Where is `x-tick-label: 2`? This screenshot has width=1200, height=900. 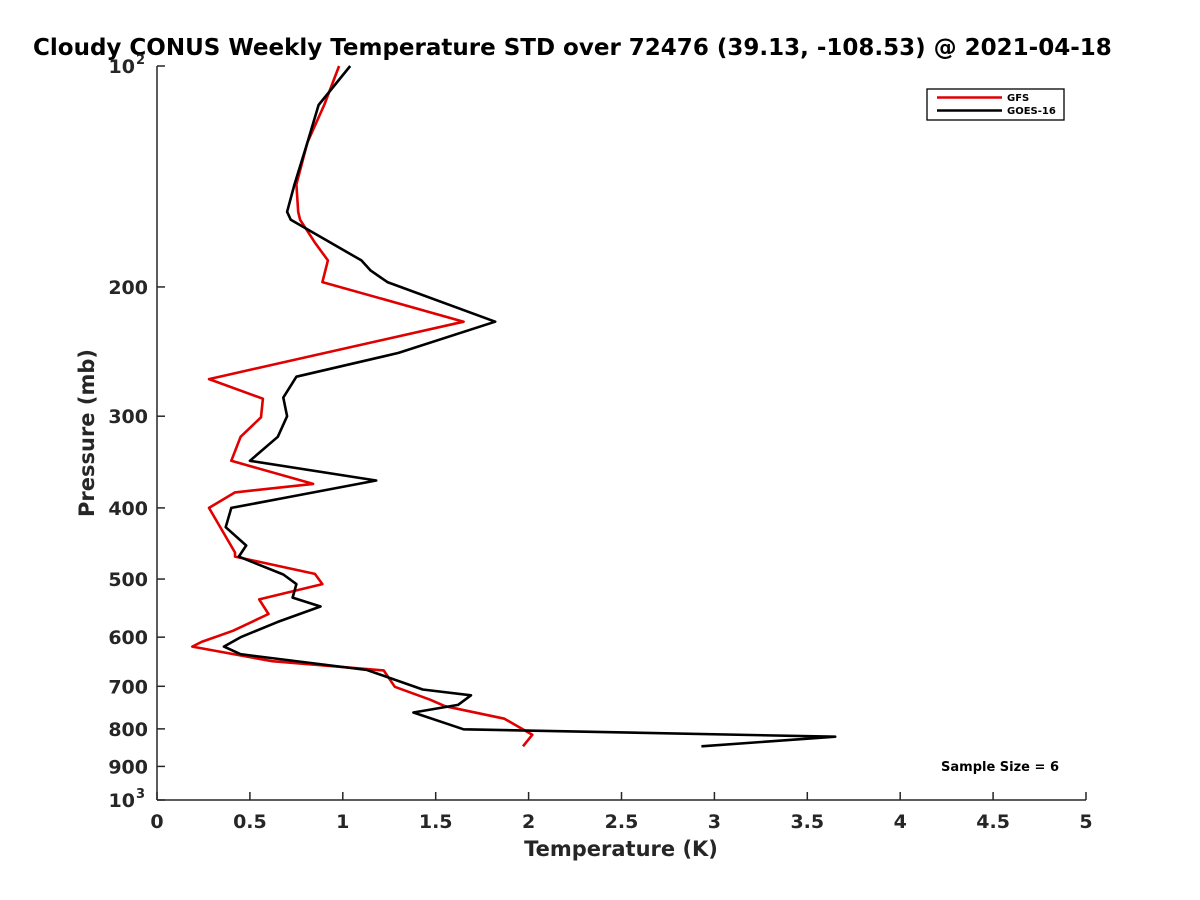 x-tick-label: 2 is located at coordinates (528, 822).